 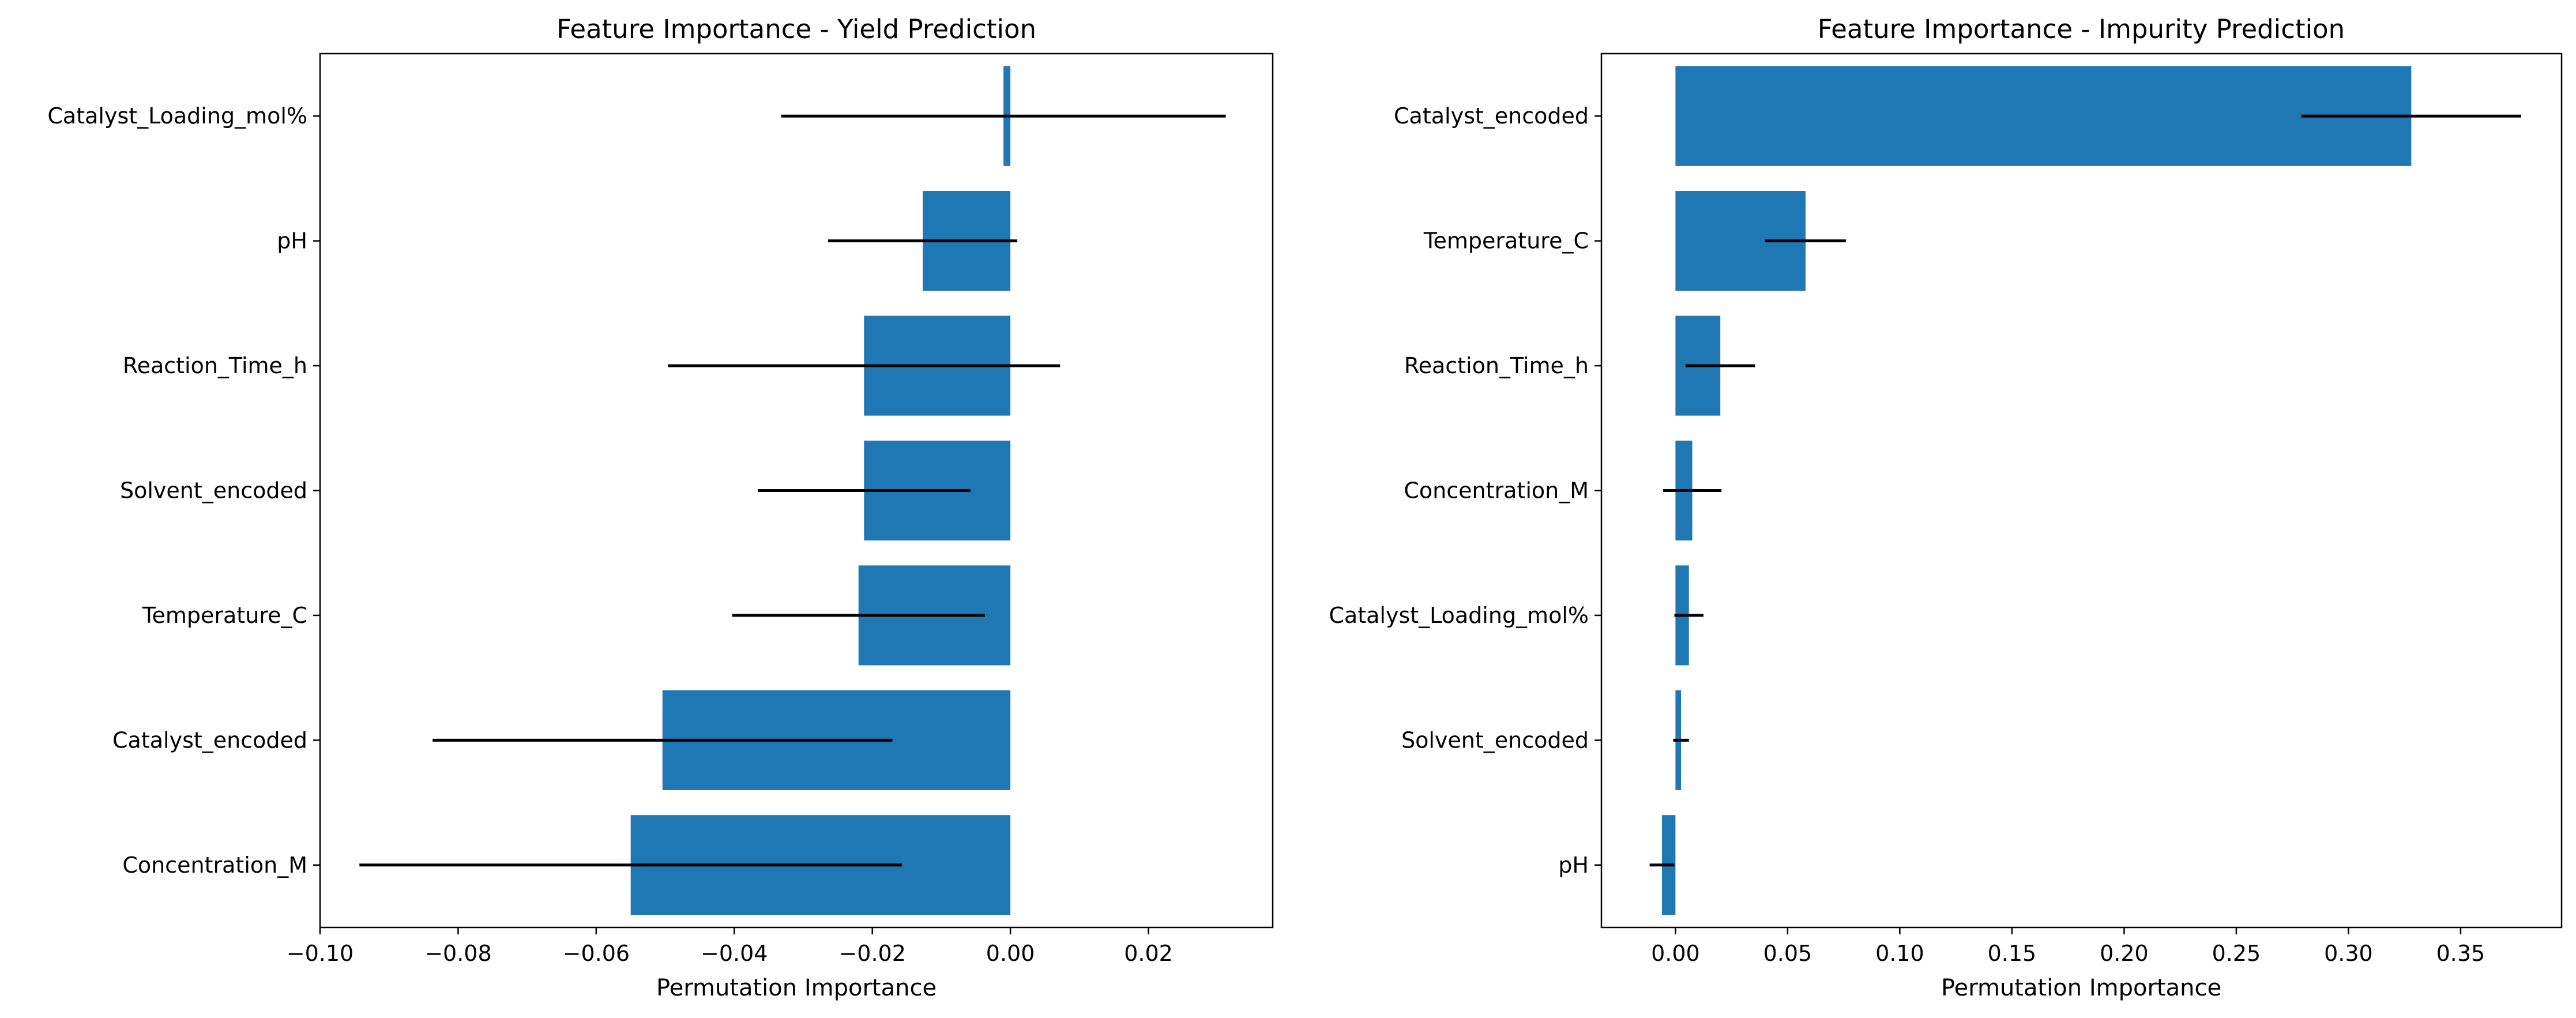 I want to click on yield-ytick-label-4: Temperature_C, so click(x=224, y=615).